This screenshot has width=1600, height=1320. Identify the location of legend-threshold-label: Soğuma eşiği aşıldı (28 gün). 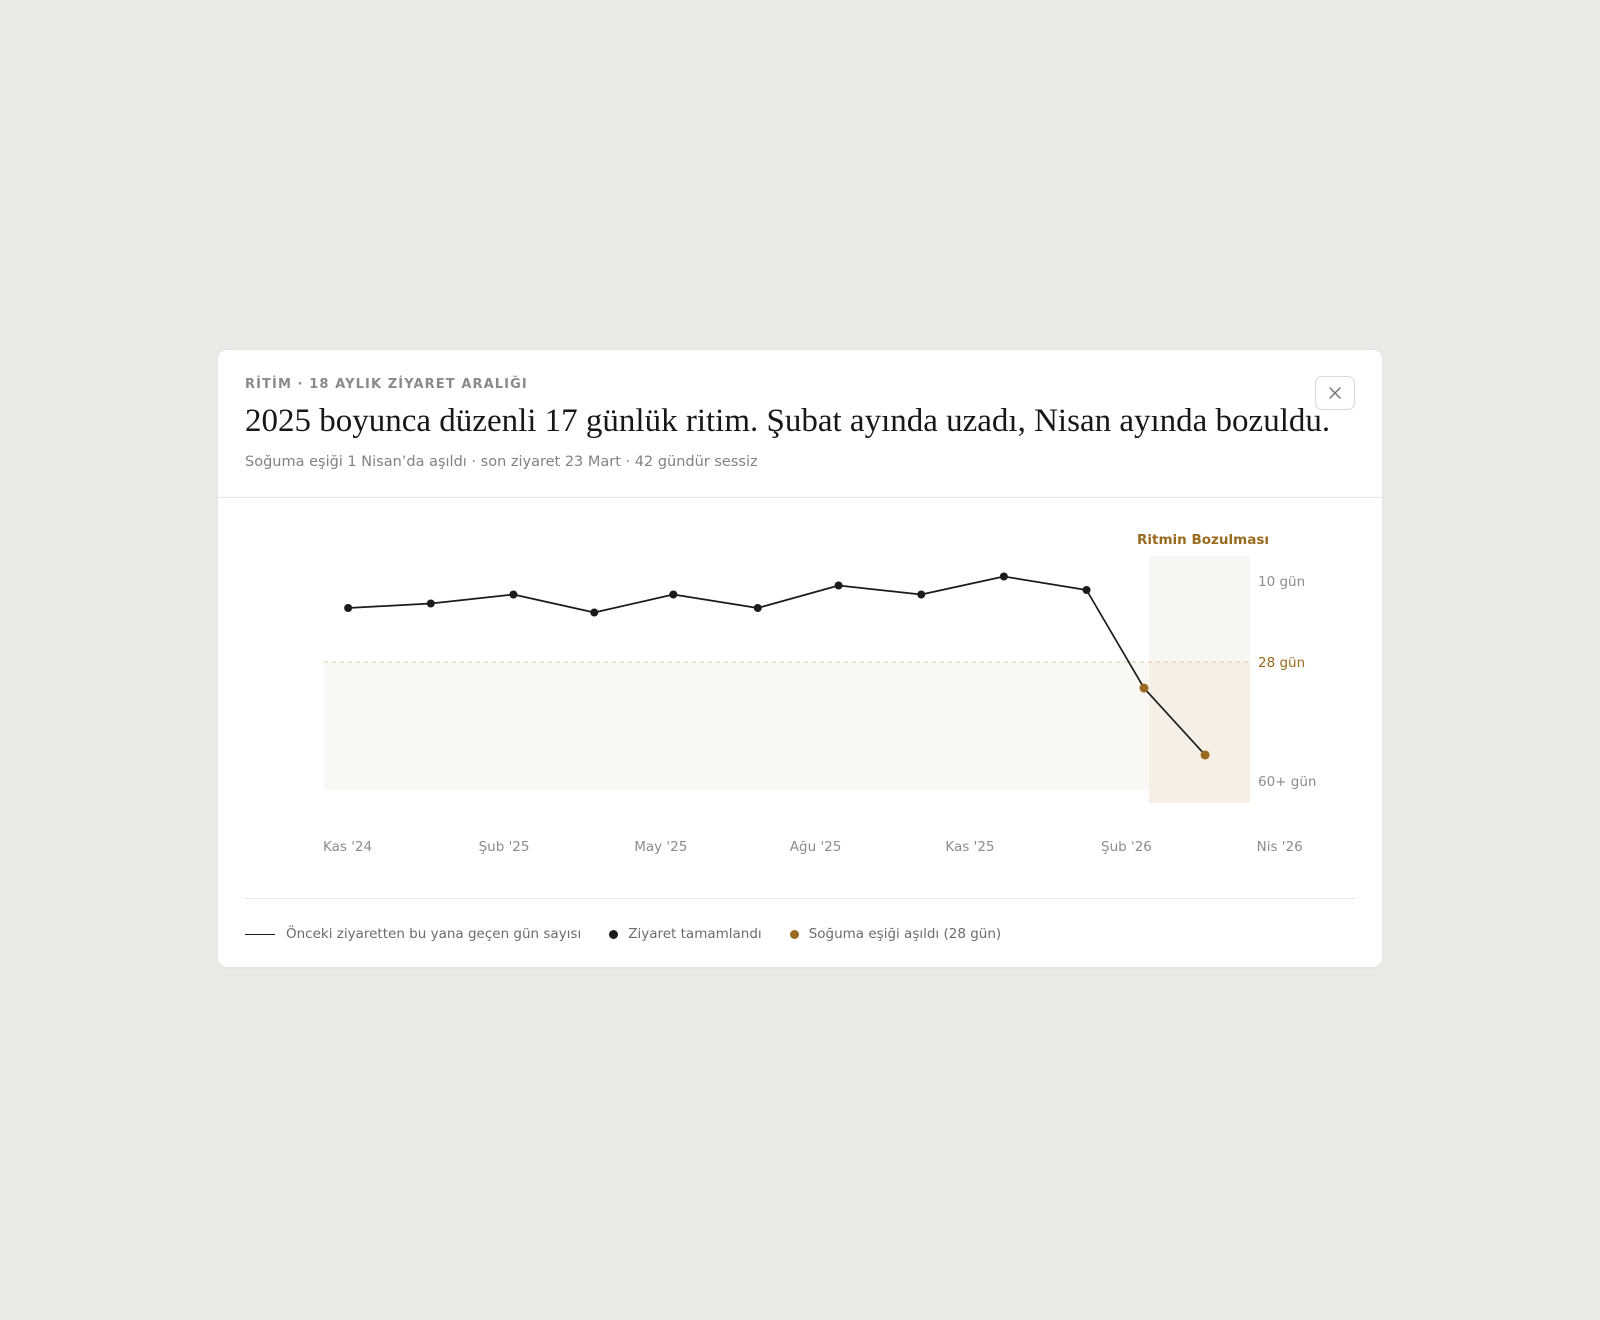
(905, 934).